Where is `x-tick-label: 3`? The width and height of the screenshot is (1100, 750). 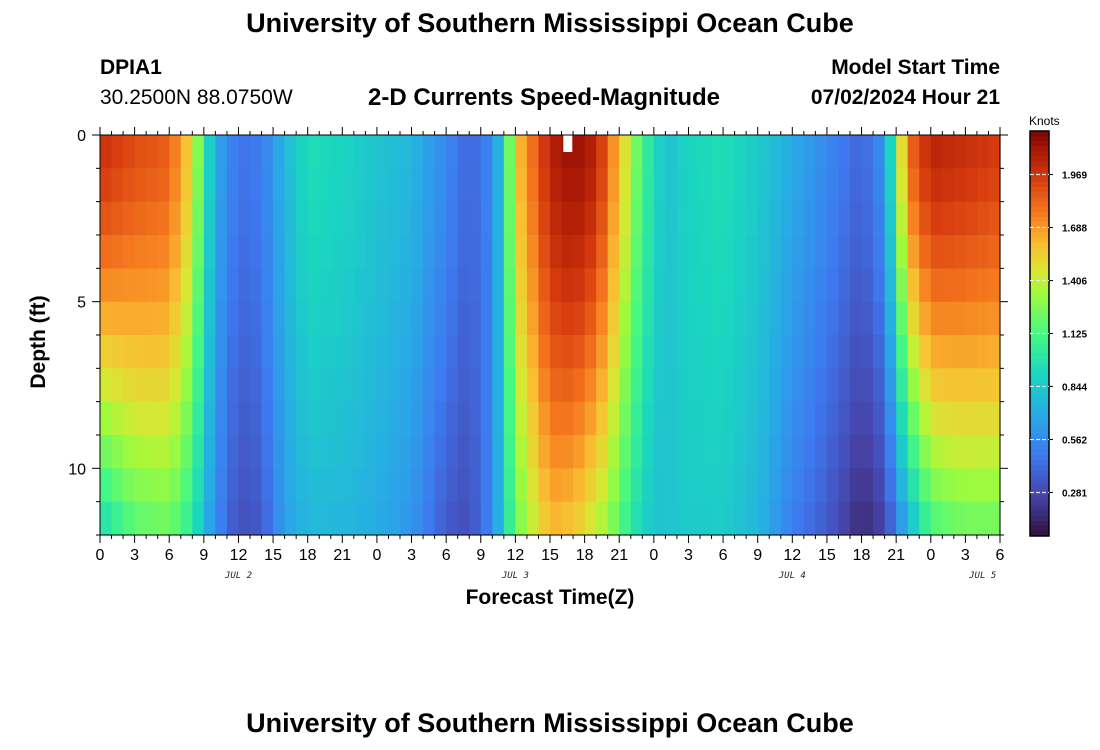
x-tick-label: 3 is located at coordinates (688, 555).